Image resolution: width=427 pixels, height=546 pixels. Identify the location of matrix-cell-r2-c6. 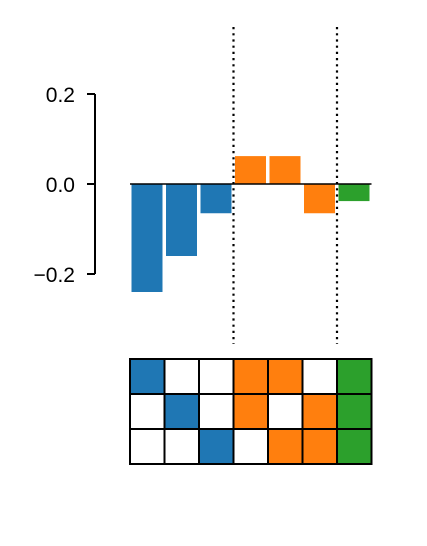
(319, 411).